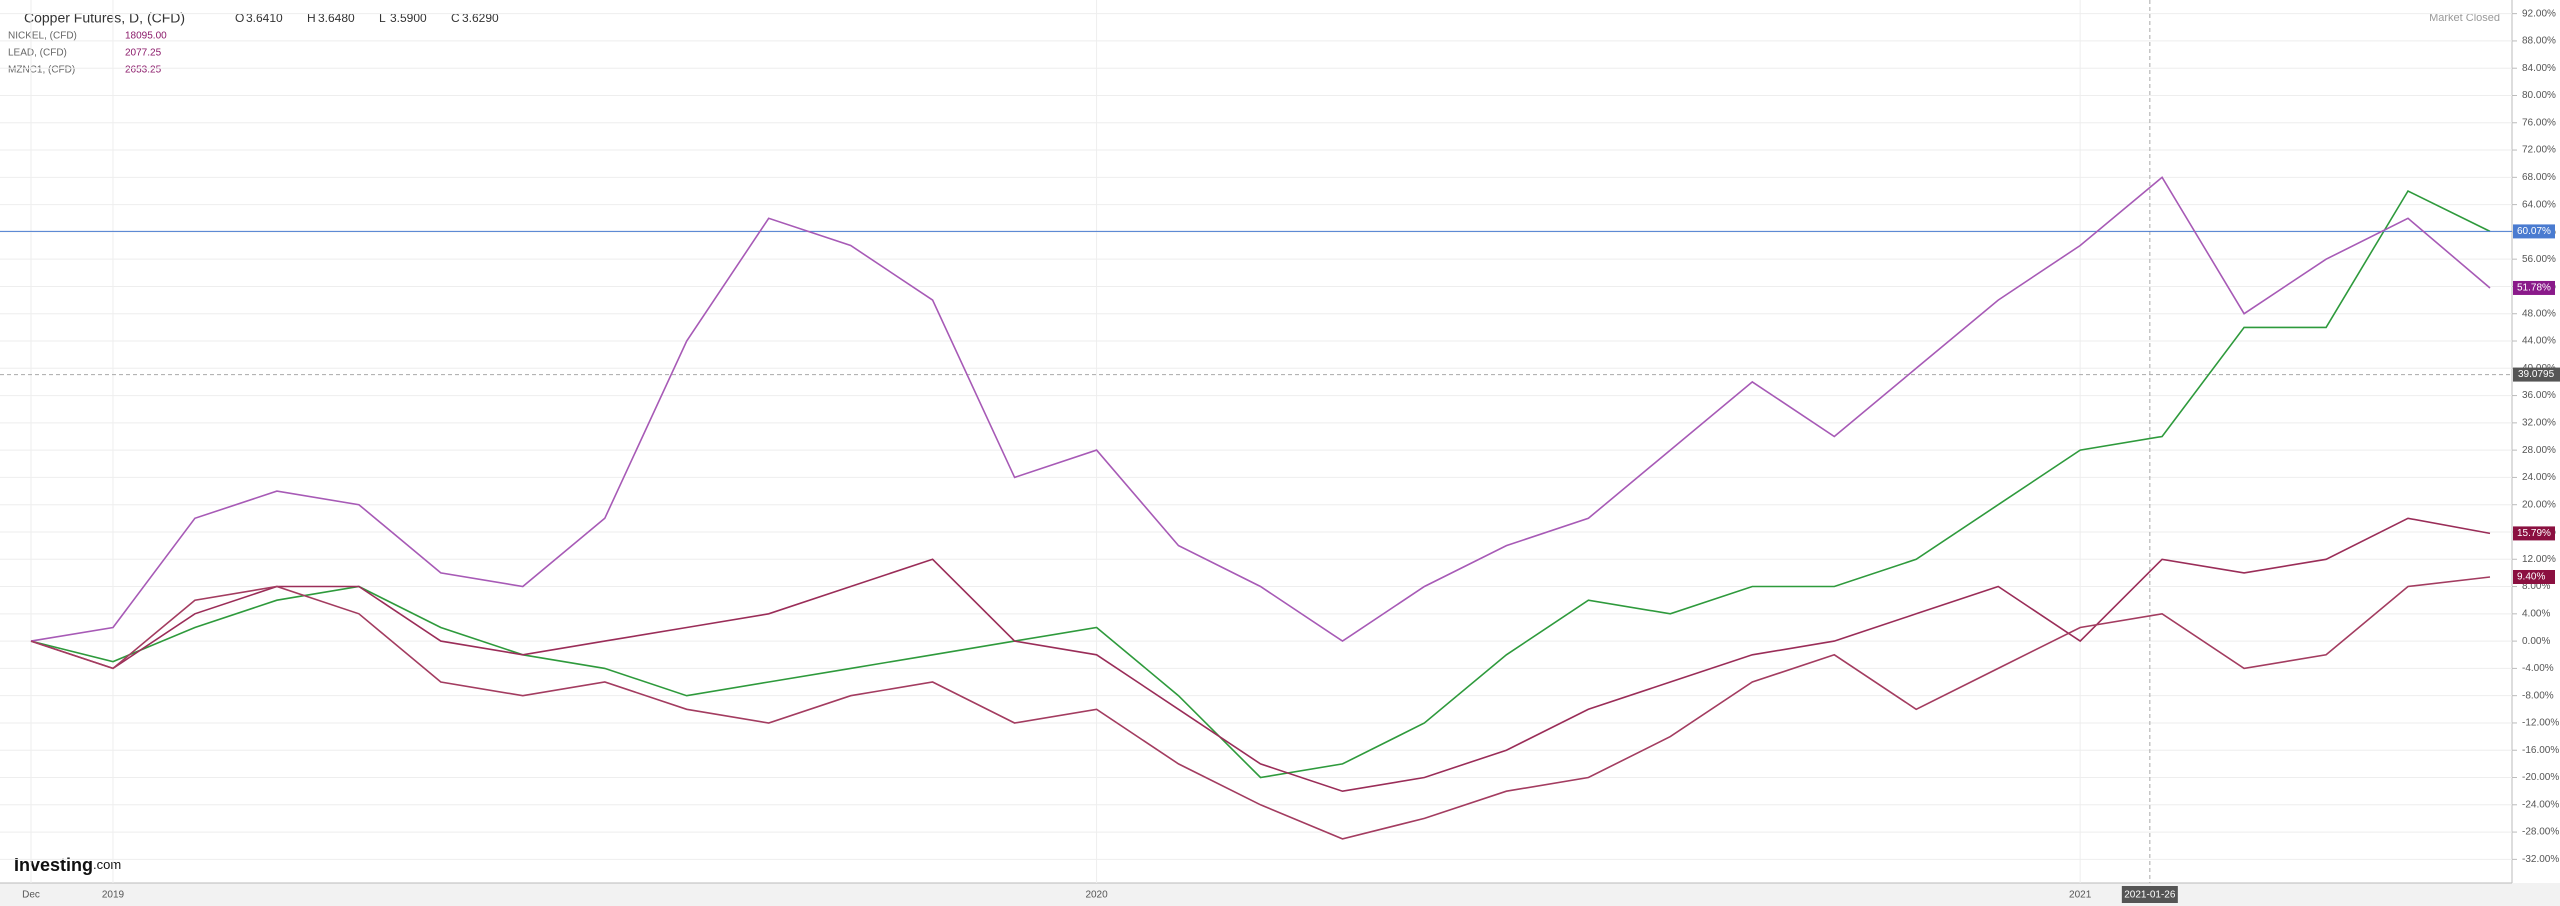 The image size is (2560, 906). What do you see at coordinates (41, 70) in the screenshot?
I see `compare-name: MZNC1, (CFD)` at bounding box center [41, 70].